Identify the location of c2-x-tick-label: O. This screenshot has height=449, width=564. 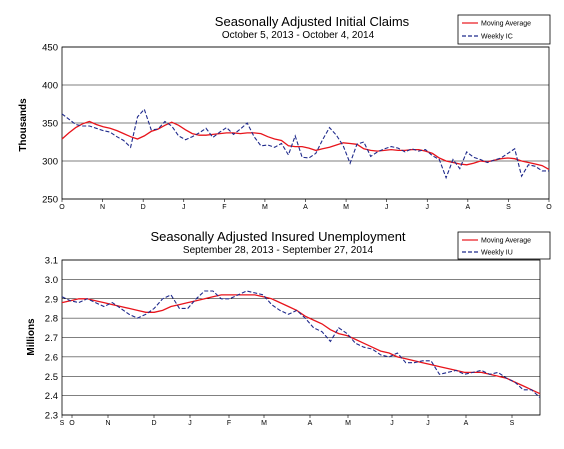
(72, 423).